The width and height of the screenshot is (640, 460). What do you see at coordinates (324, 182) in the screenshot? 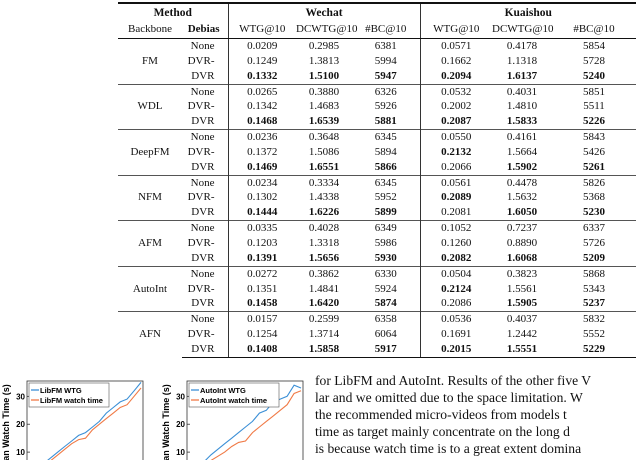
I see `value-cell: 0.3334` at bounding box center [324, 182].